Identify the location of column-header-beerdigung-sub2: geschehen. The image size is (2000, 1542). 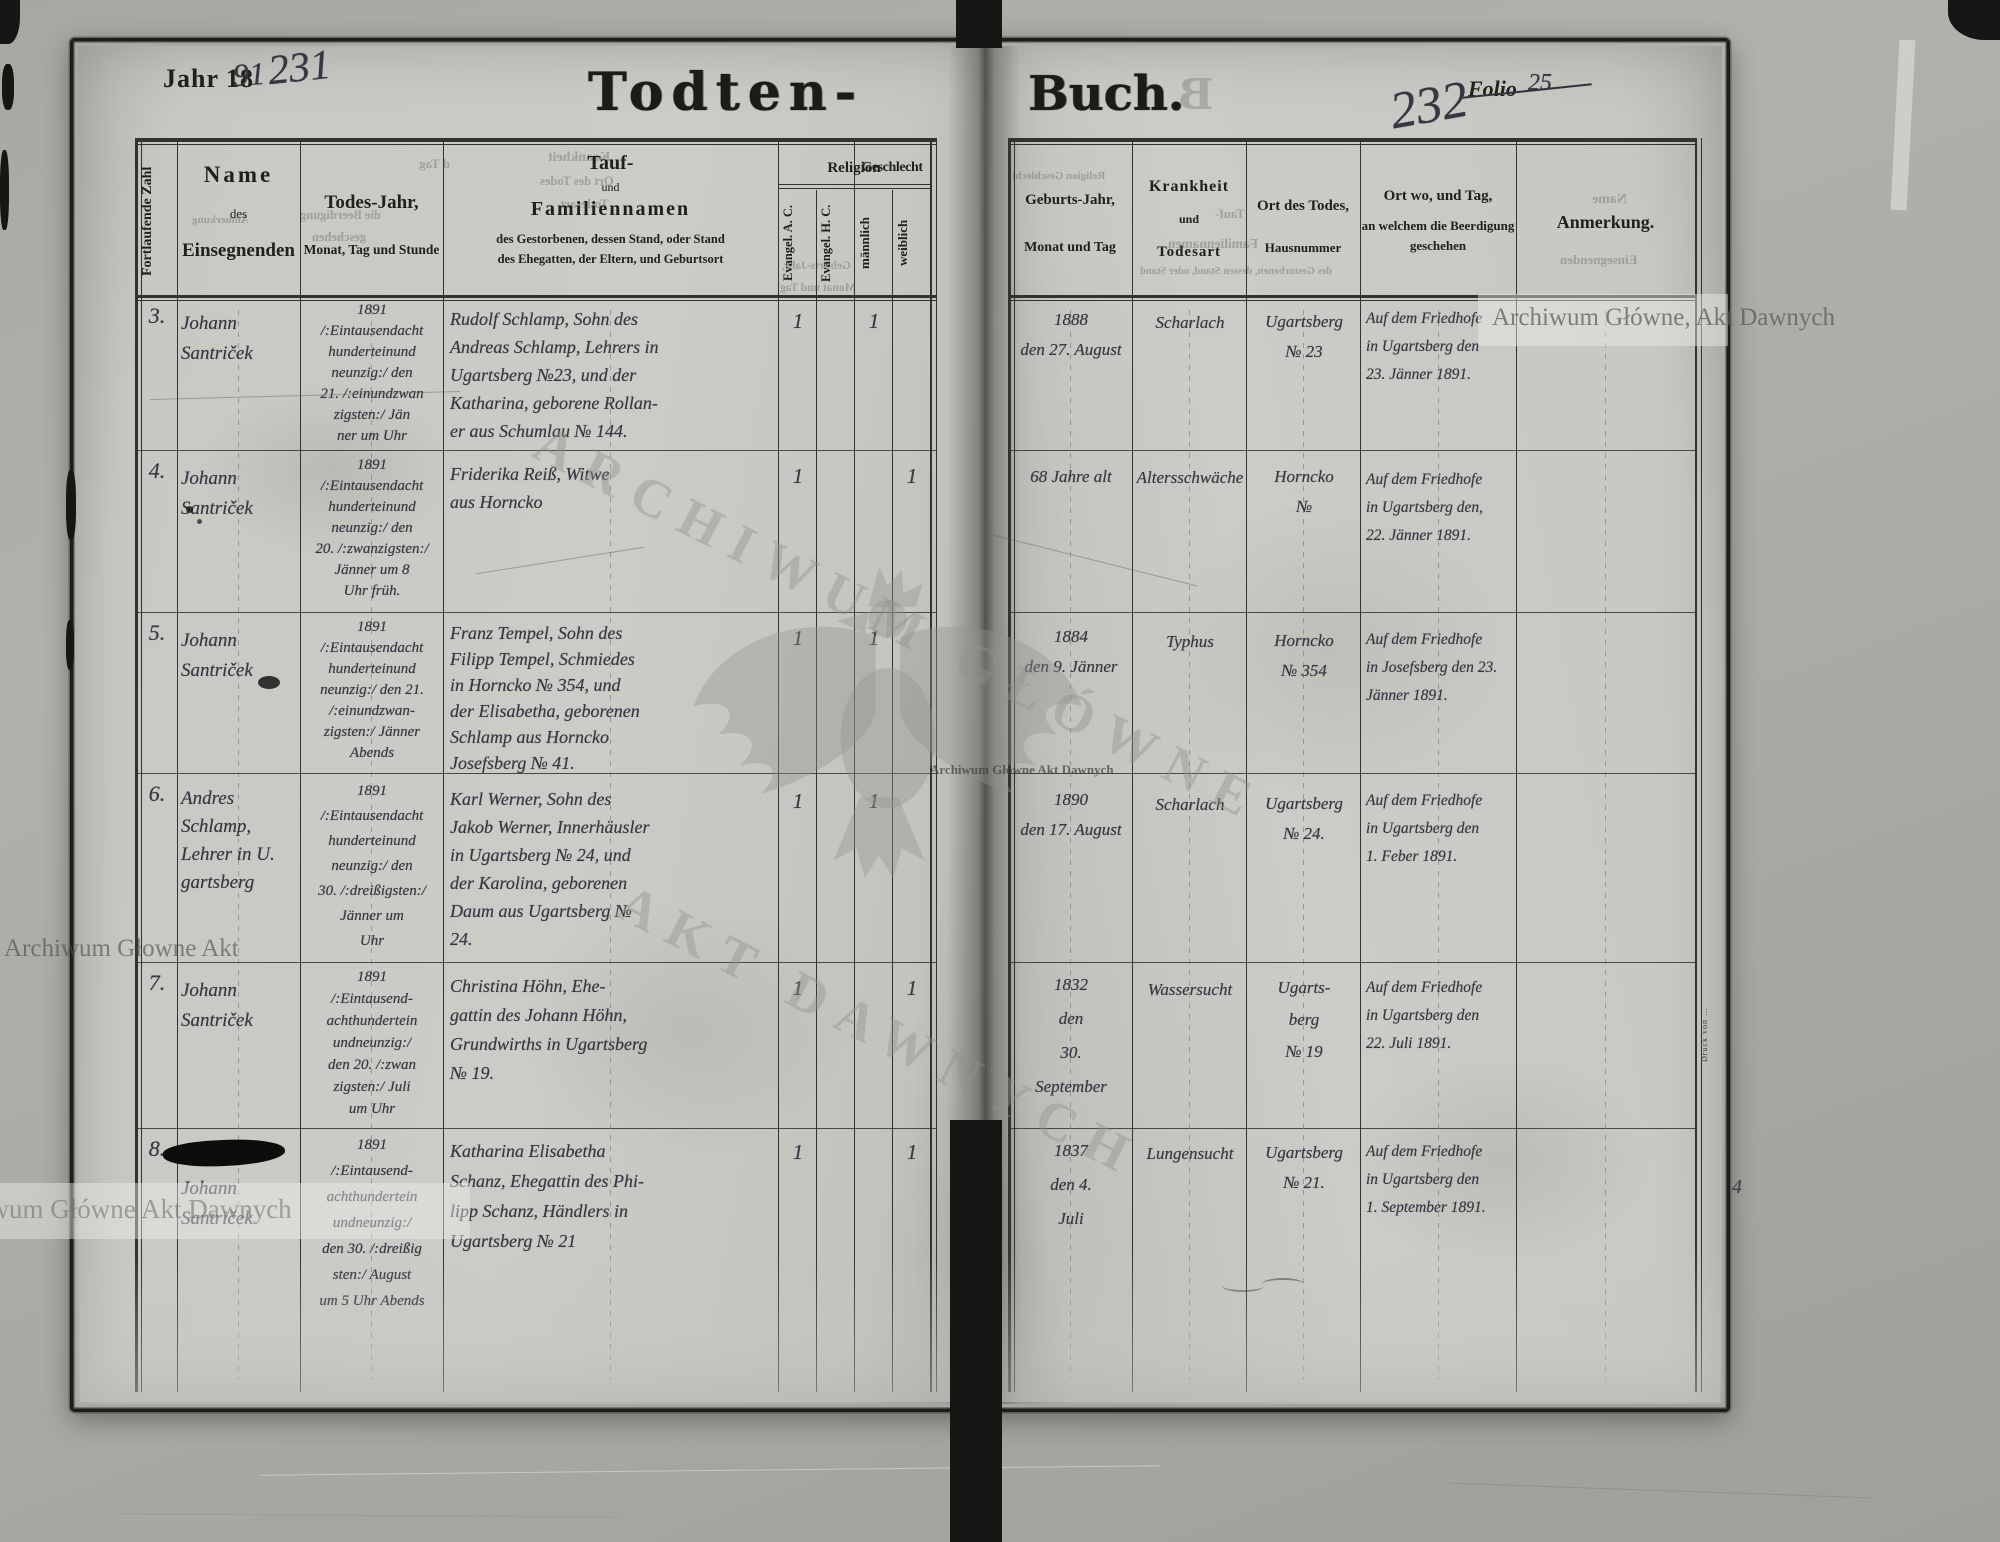
(1438, 245).